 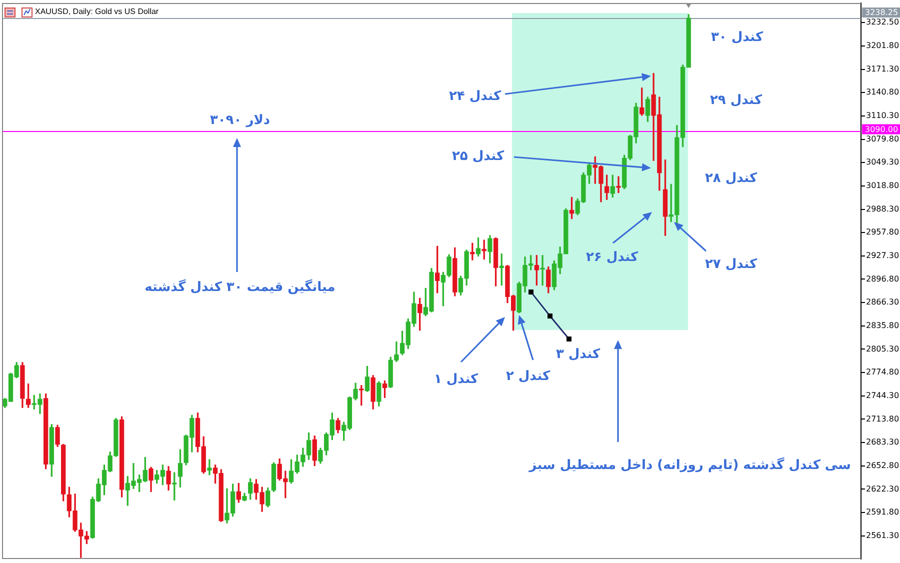 I want to click on annotation: دلار ۳۰۹۰, so click(x=240, y=121).